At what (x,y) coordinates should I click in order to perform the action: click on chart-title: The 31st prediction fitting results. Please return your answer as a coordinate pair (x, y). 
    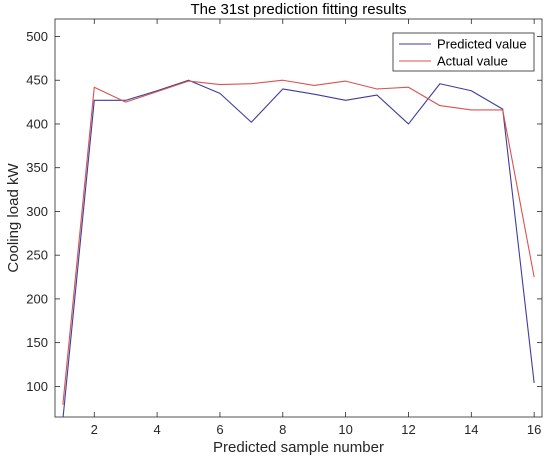
    Looking at the image, I should click on (299, 9).